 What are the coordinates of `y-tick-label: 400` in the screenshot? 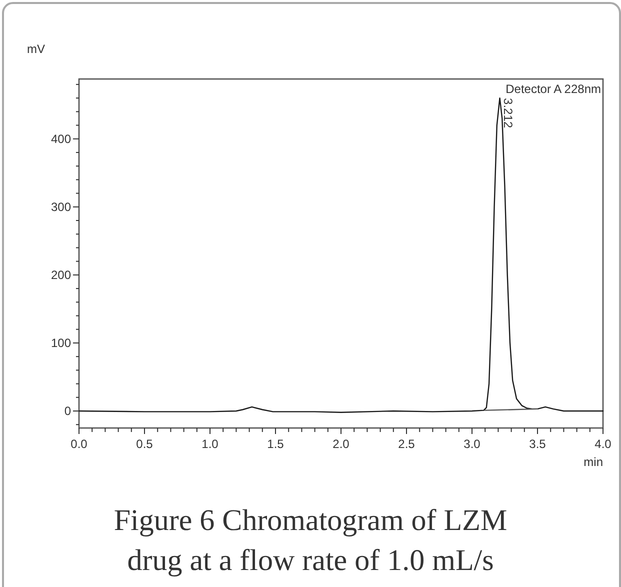 It's located at (61, 139).